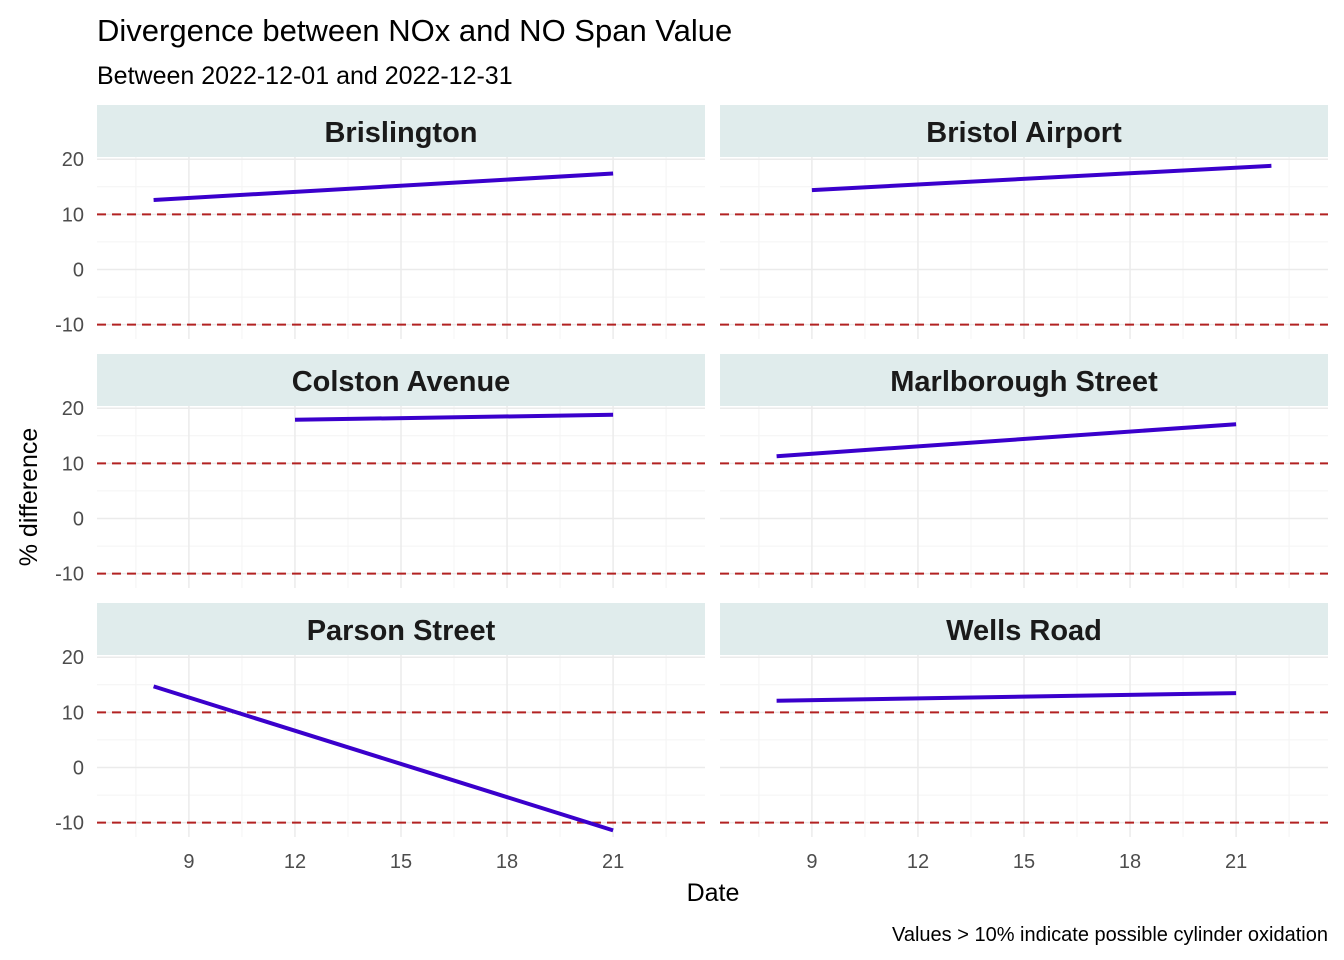 The width and height of the screenshot is (1344, 960). Describe the element at coordinates (1024, 222) in the screenshot. I see `panel-bristol-airport: Bristol Airport` at that location.